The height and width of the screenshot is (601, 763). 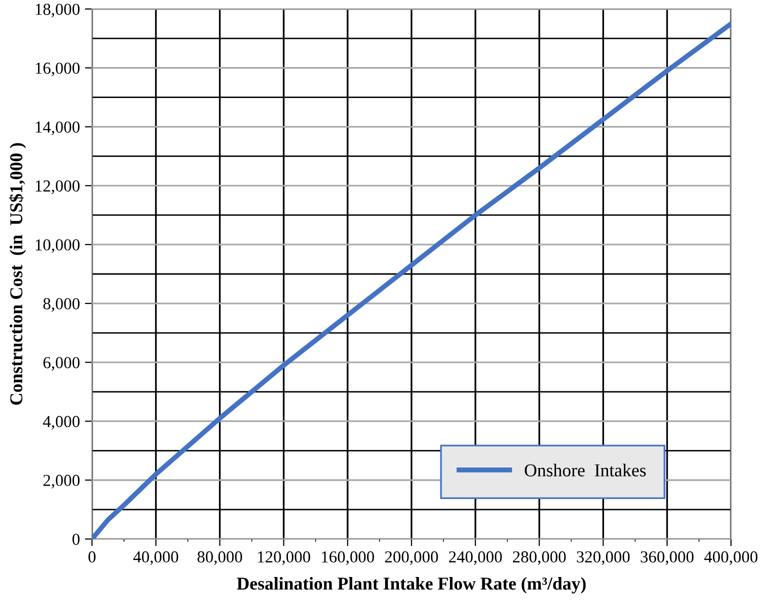 I want to click on x-tick-label: 200,000, so click(x=411, y=558).